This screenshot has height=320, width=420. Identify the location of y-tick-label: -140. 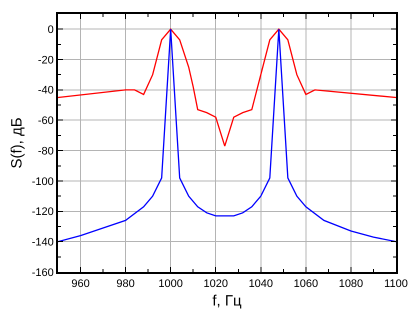
(43, 242).